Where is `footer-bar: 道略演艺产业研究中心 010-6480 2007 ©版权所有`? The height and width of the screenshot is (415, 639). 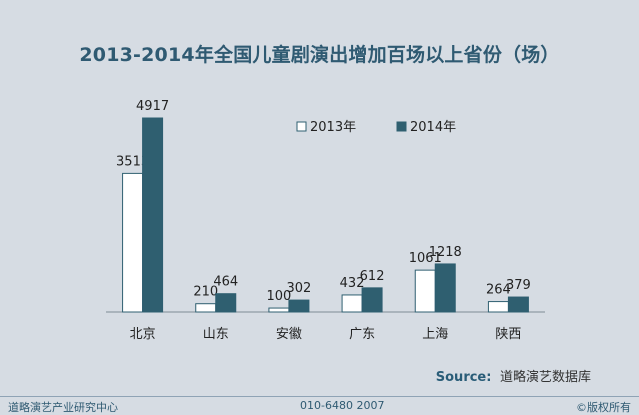 footer-bar: 道略演艺产业研究中心 010-6480 2007 ©版权所有 is located at coordinates (319, 405).